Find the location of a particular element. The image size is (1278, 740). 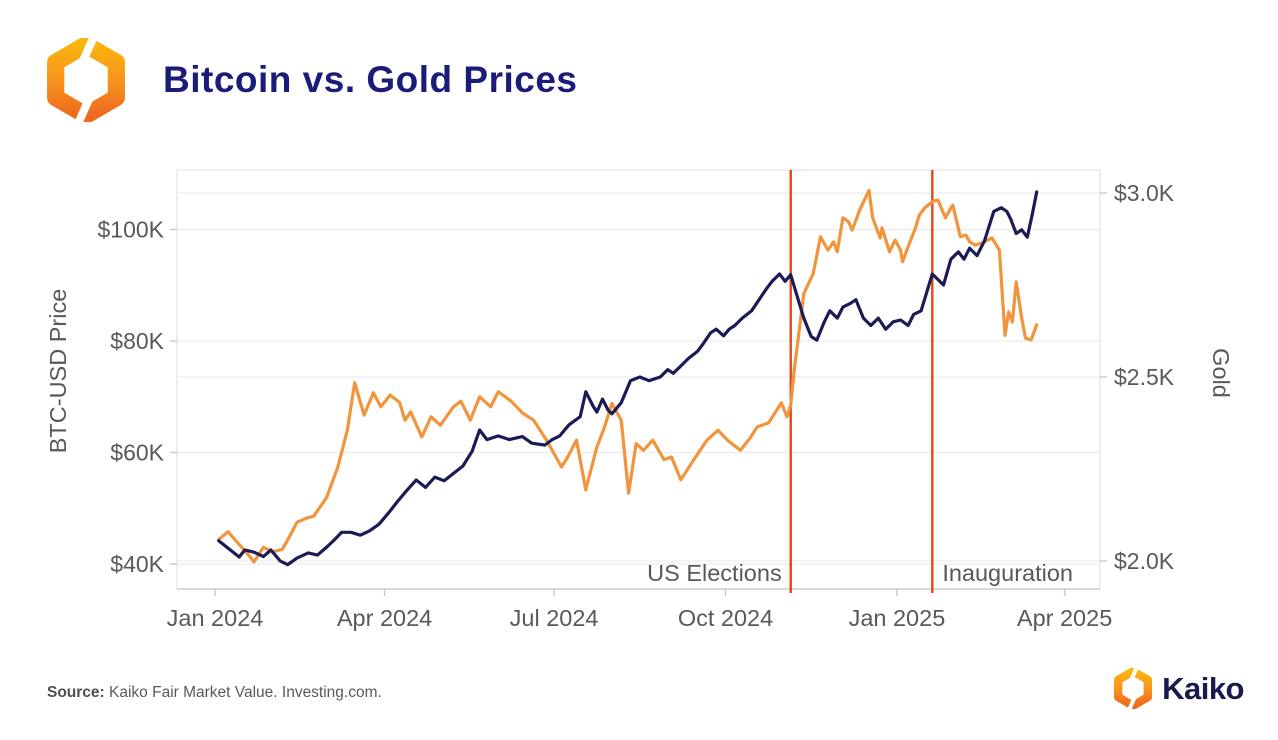

x-tick-label: Apr 2024 is located at coordinates (384, 618).